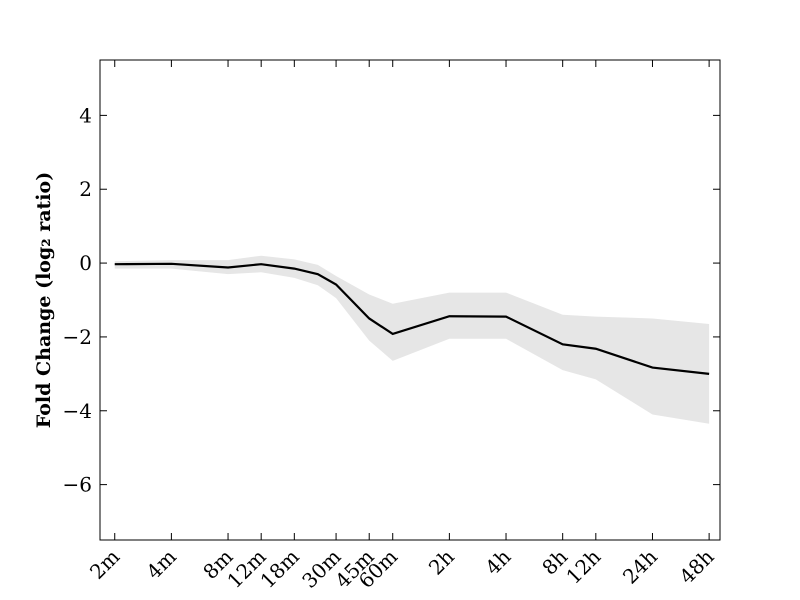 Image resolution: width=800 pixels, height=600 pixels. I want to click on x-tick-label: 2h, so click(441, 561).